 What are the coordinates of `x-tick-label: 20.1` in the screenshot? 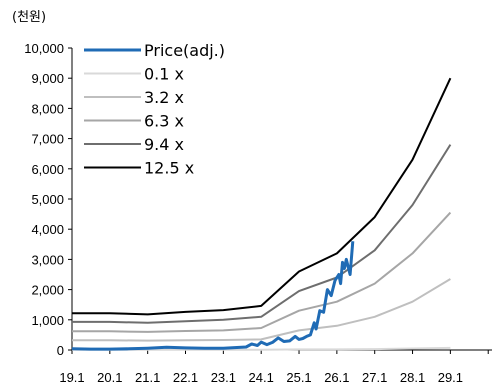 It's located at (109, 377).